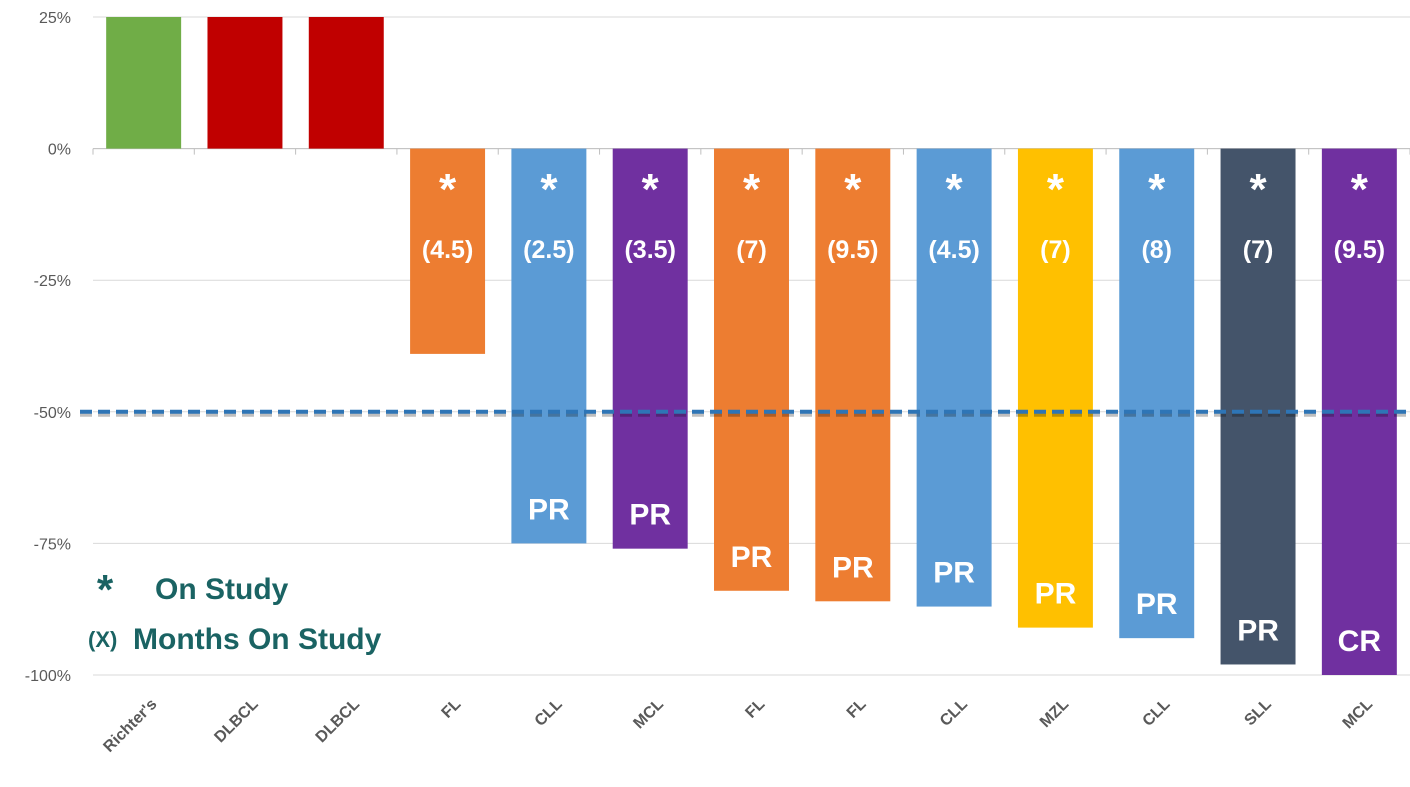  What do you see at coordinates (130, 726) in the screenshot?
I see `x-tick-label: Richter's` at bounding box center [130, 726].